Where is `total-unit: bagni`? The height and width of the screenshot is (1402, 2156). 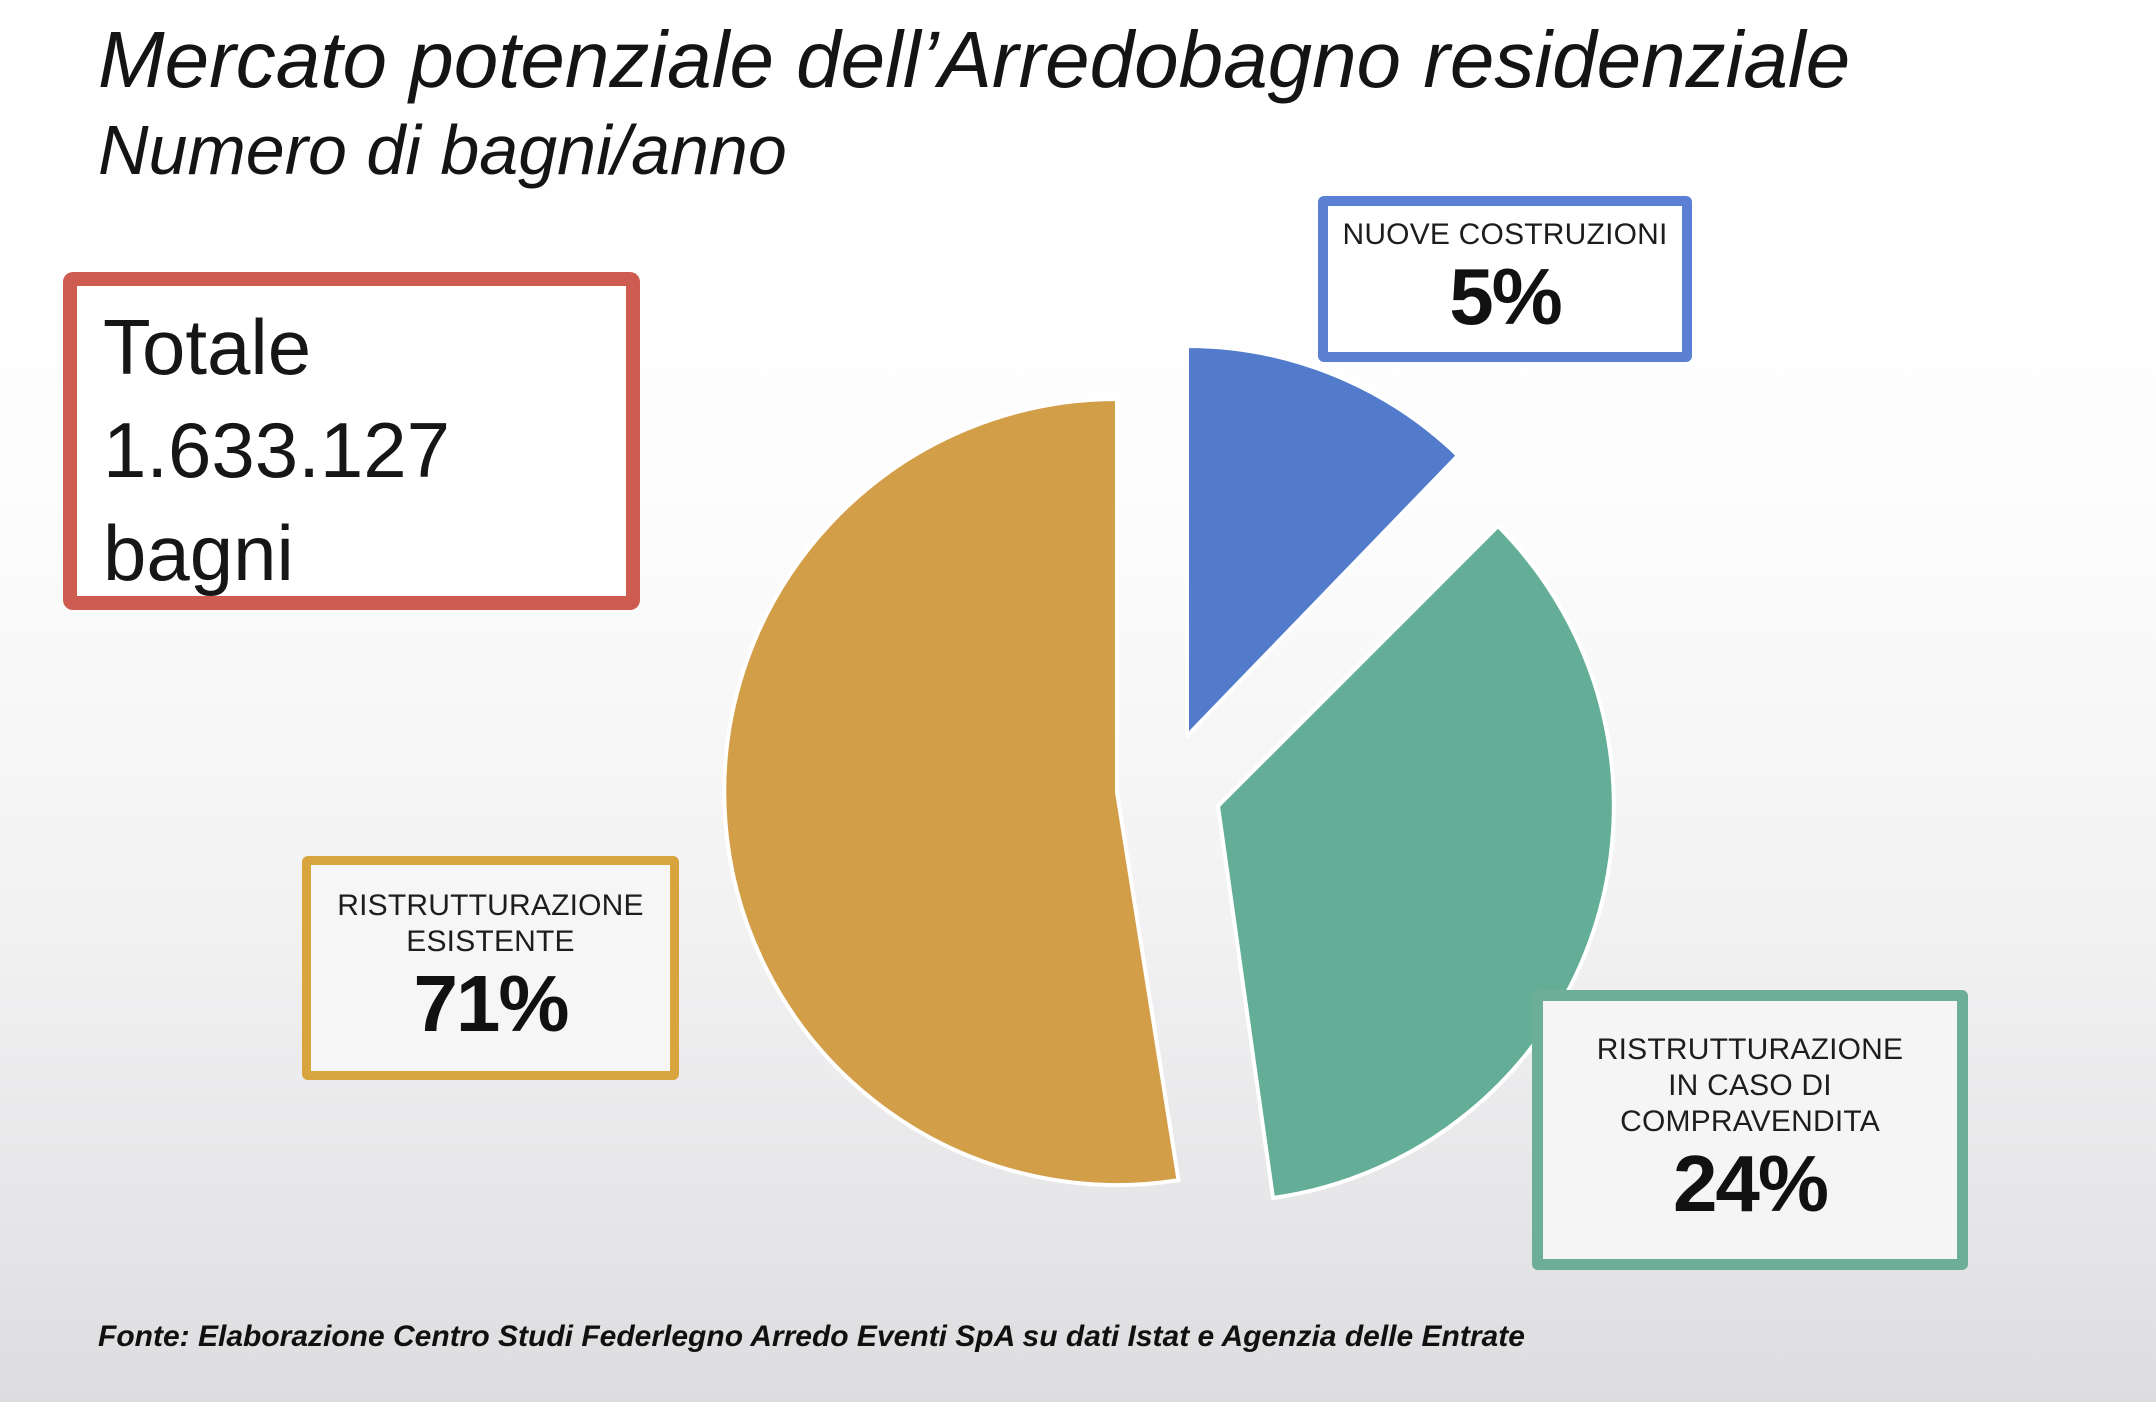 total-unit: bagni is located at coordinates (198, 553).